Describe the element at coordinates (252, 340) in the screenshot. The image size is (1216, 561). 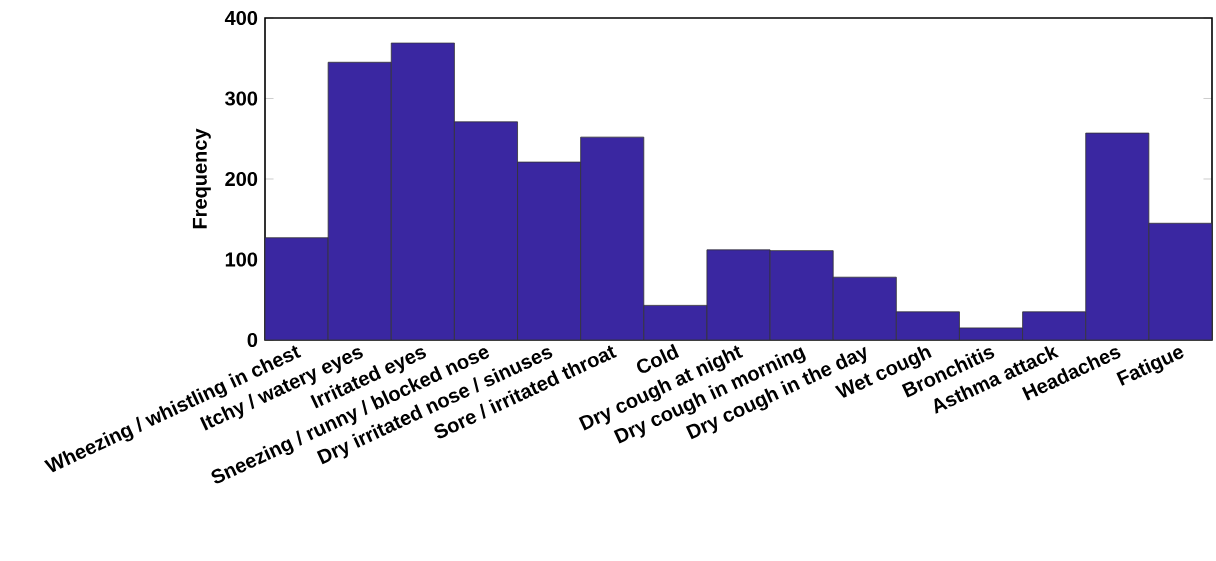
I see `y-tick-label: 0` at that location.